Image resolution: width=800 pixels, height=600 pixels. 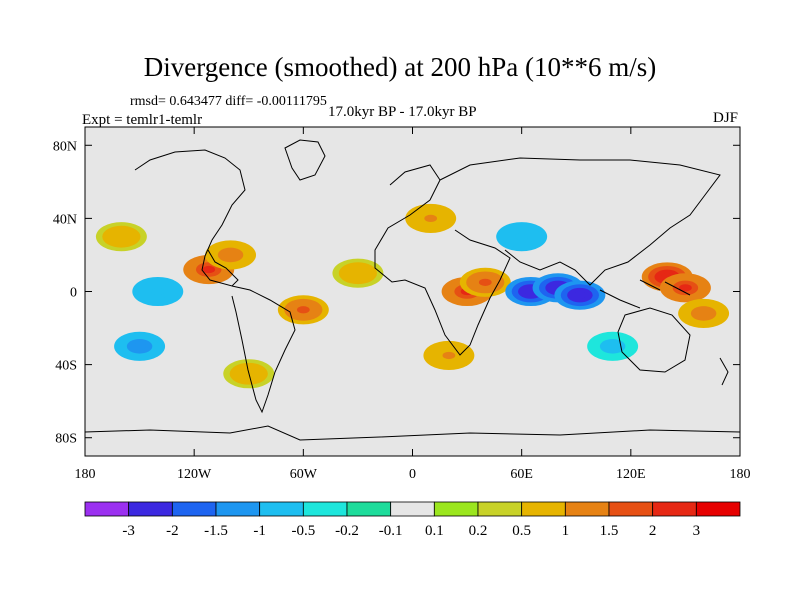 I want to click on asia-coast, so click(x=580, y=221).